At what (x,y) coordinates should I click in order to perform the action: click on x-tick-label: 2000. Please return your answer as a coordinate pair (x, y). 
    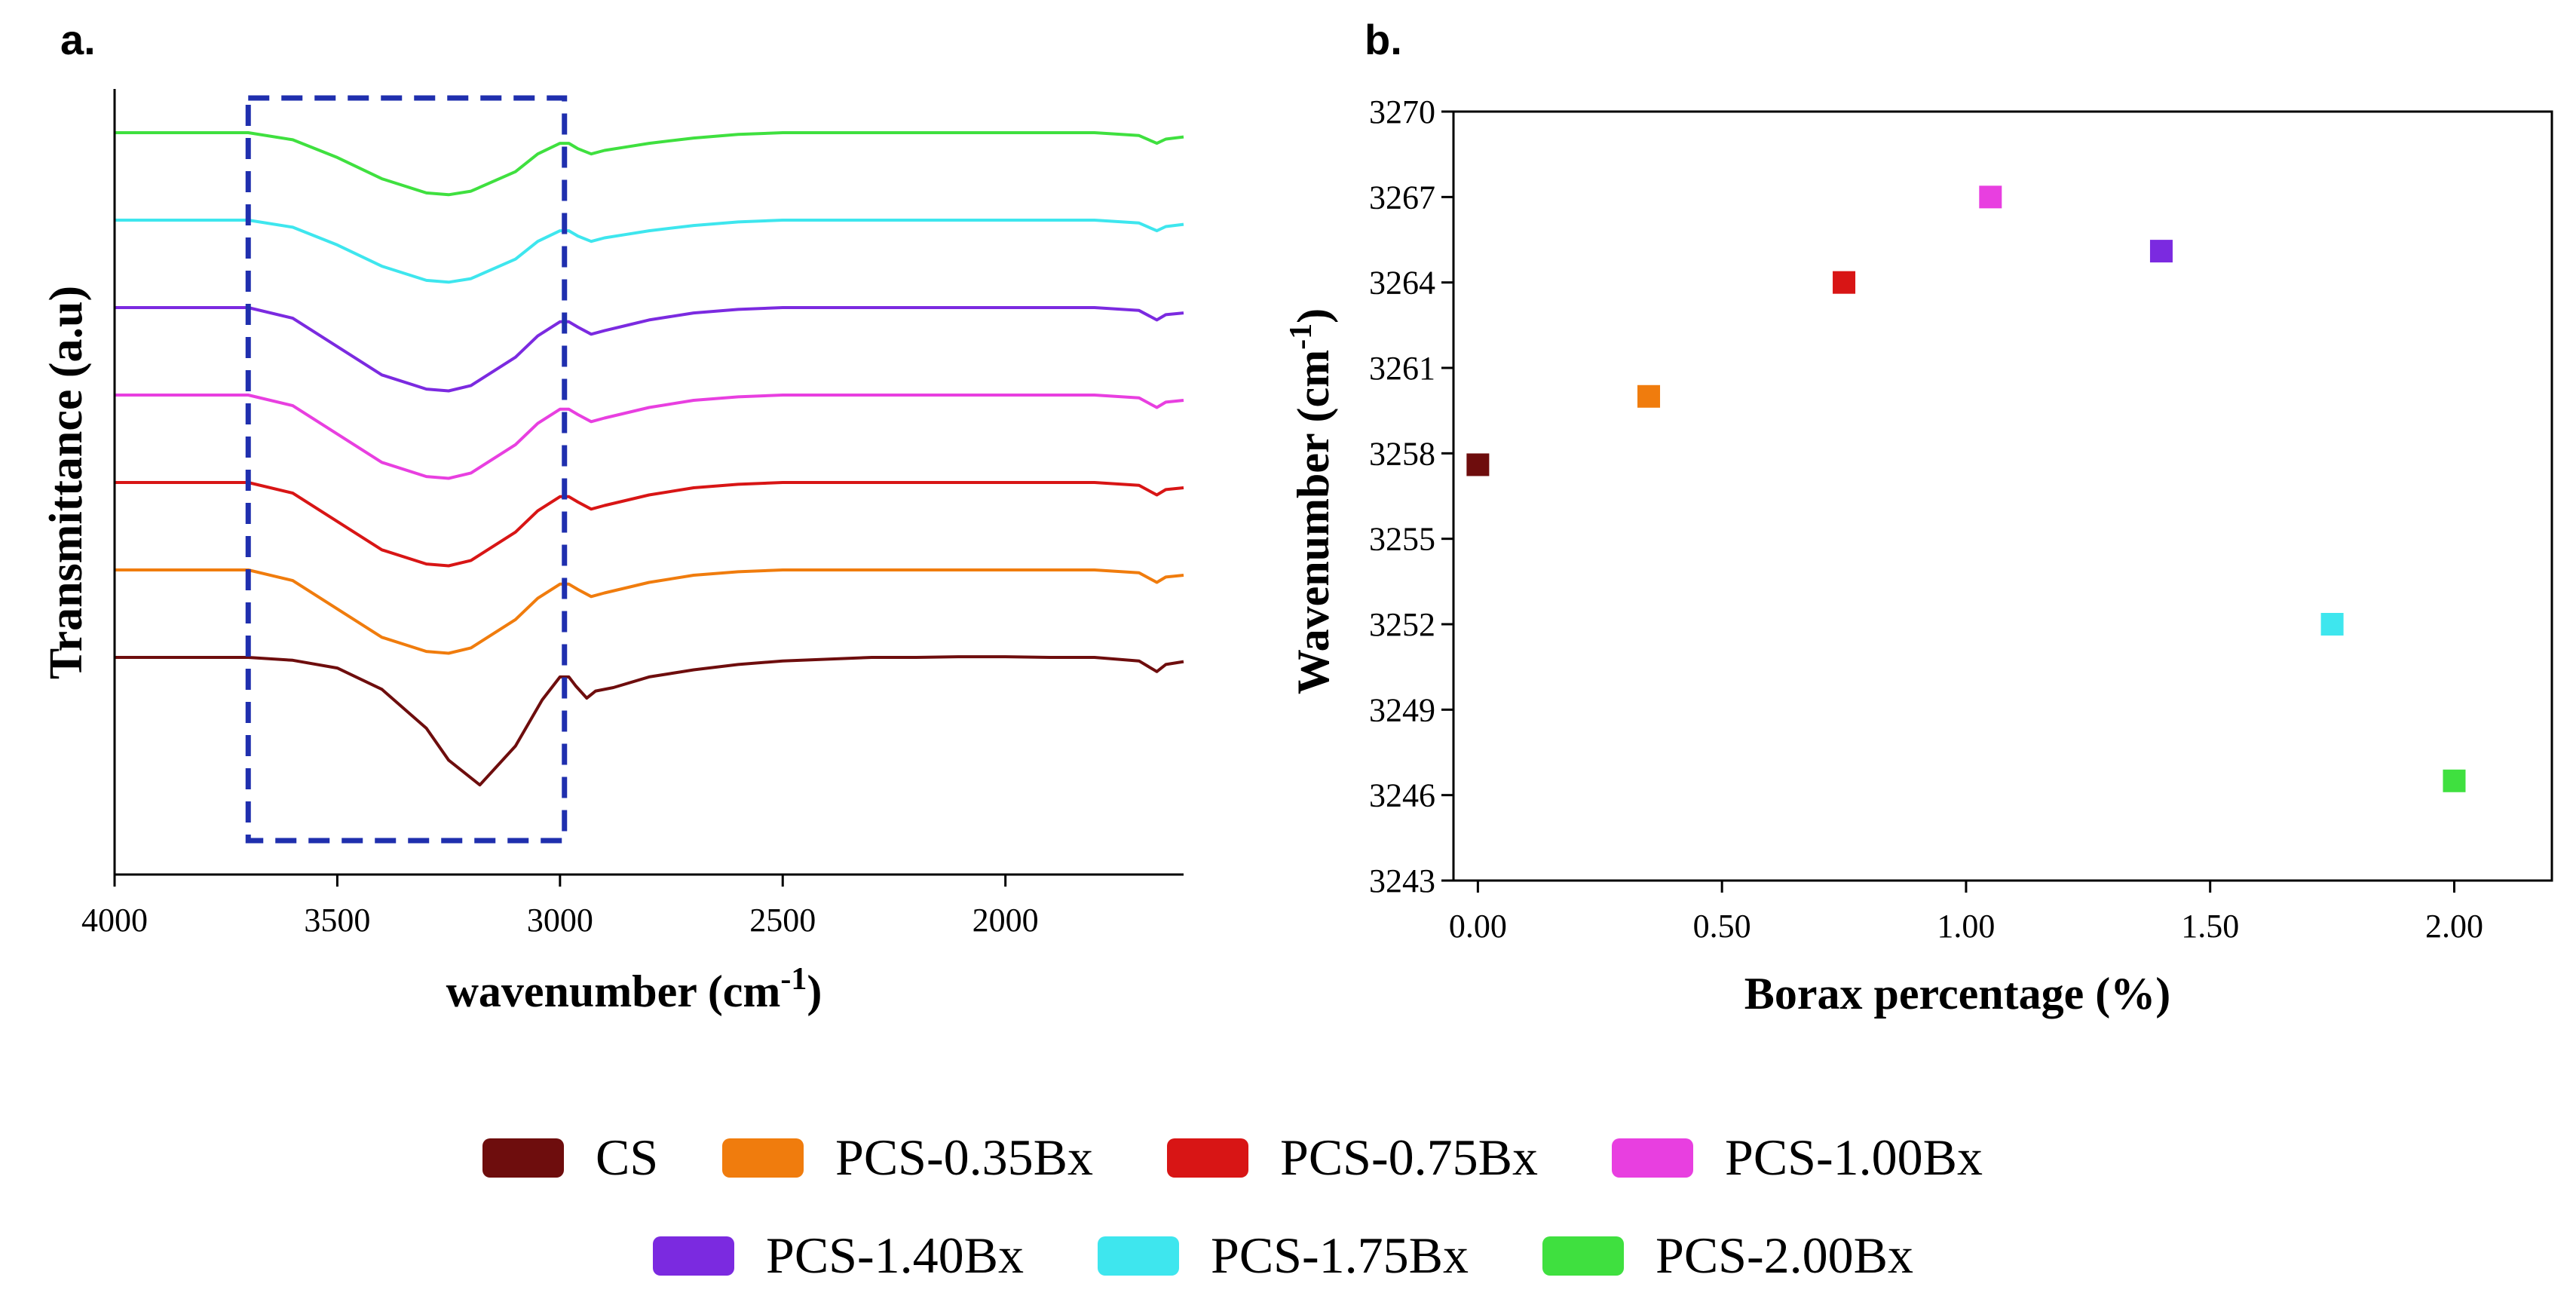
    Looking at the image, I should click on (1006, 920).